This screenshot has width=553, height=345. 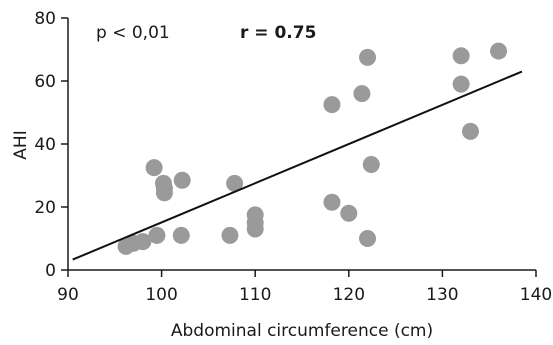 I want to click on r-value-annotation: r = 0.75, so click(x=278, y=33).